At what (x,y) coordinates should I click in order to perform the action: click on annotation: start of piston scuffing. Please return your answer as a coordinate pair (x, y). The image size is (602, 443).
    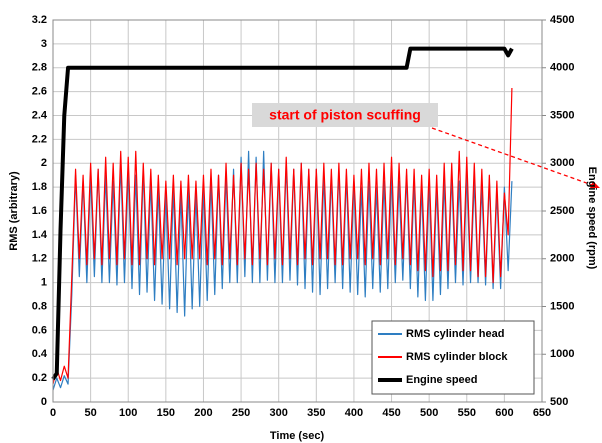
    Looking at the image, I should click on (345, 115).